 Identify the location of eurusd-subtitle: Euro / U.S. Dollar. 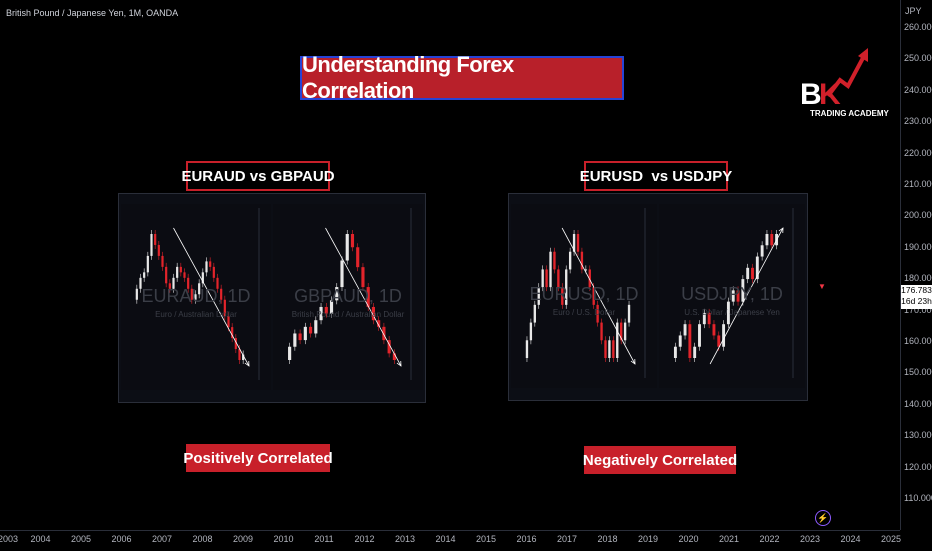
(584, 312).